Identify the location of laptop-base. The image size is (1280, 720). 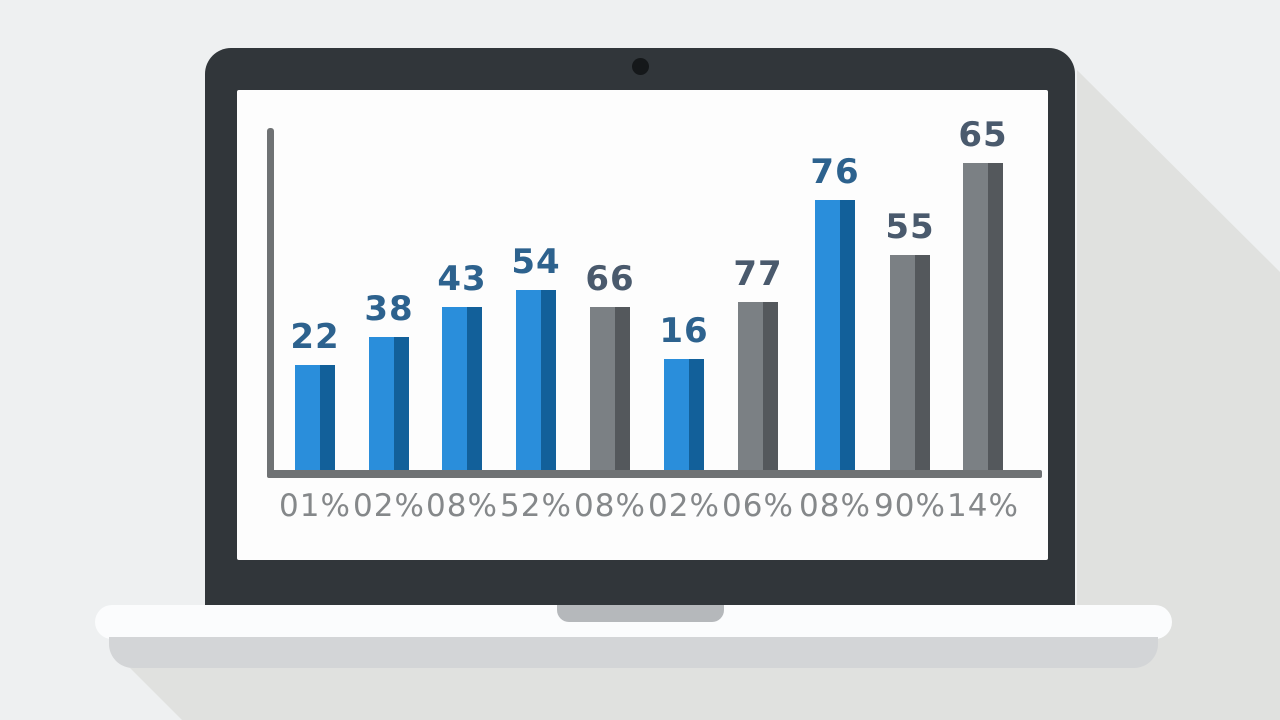
(633, 636).